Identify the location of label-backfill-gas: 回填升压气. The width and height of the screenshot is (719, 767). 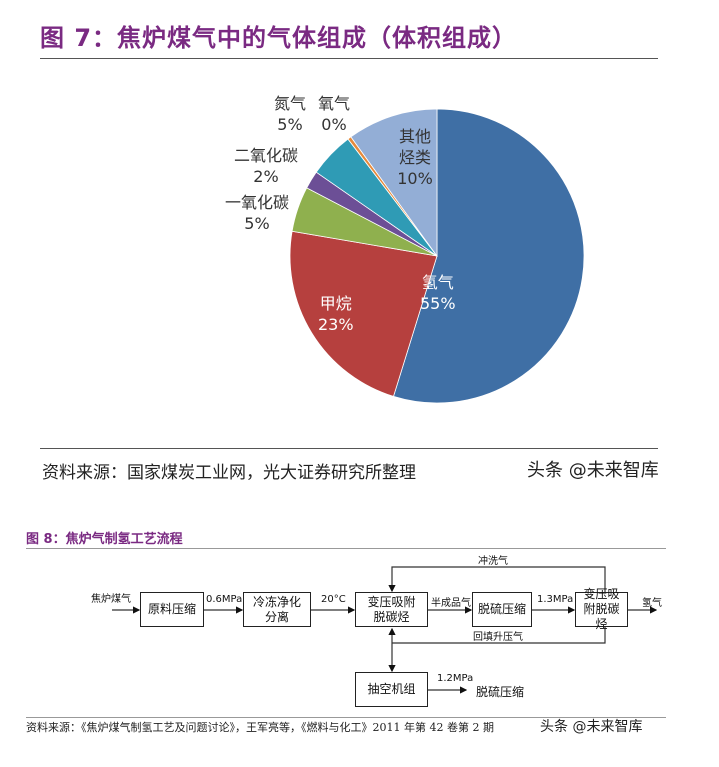
(498, 637).